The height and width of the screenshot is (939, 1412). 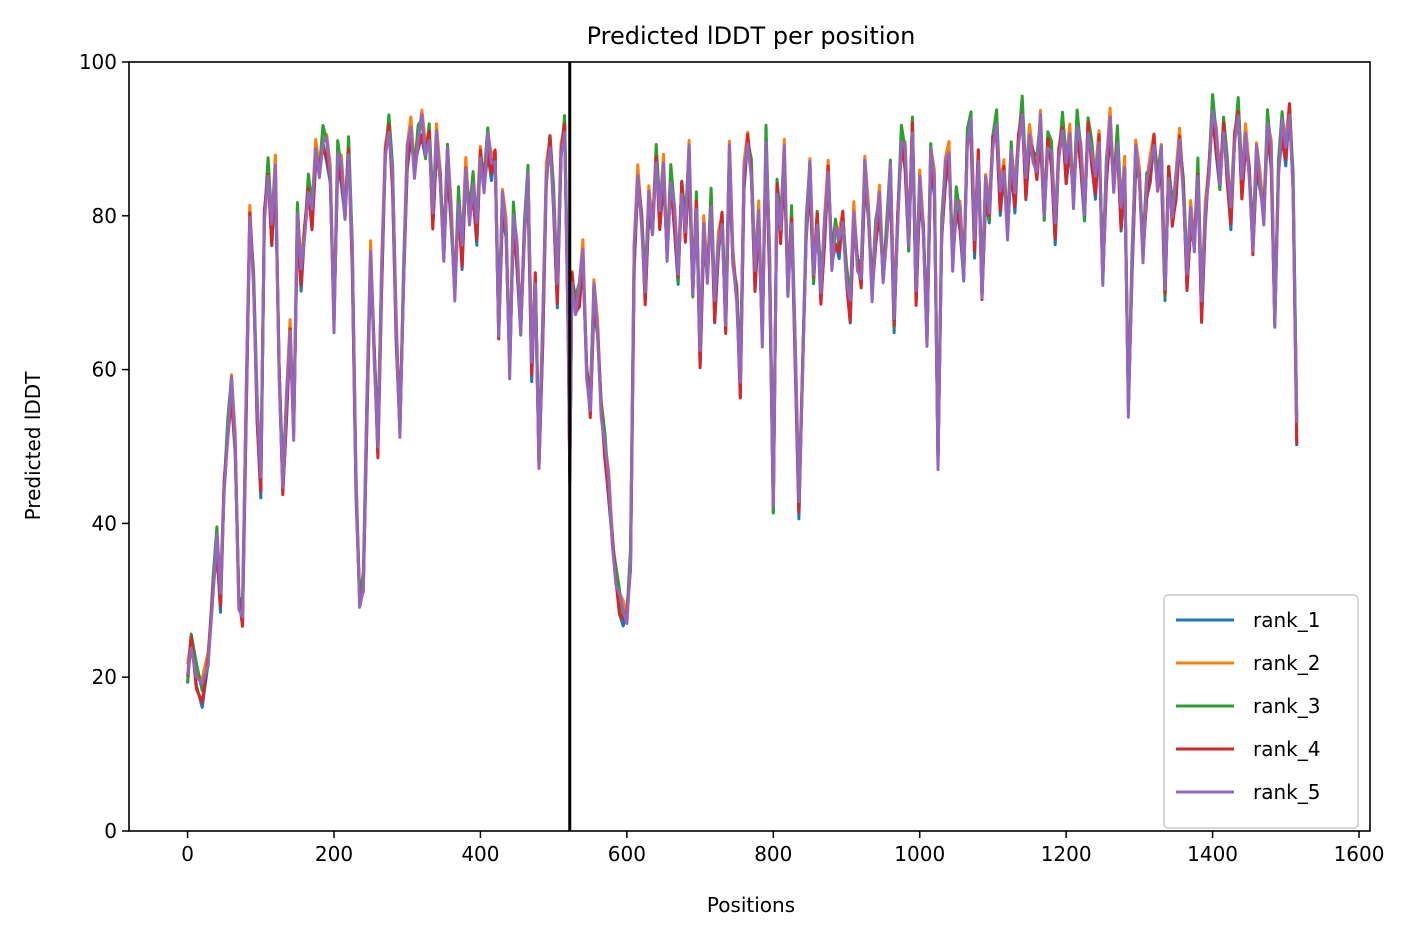 I want to click on y-tick-label: 60, so click(x=104, y=370).